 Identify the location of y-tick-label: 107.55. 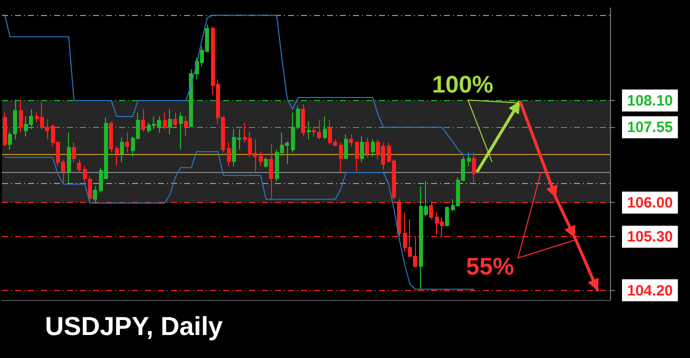
(650, 127).